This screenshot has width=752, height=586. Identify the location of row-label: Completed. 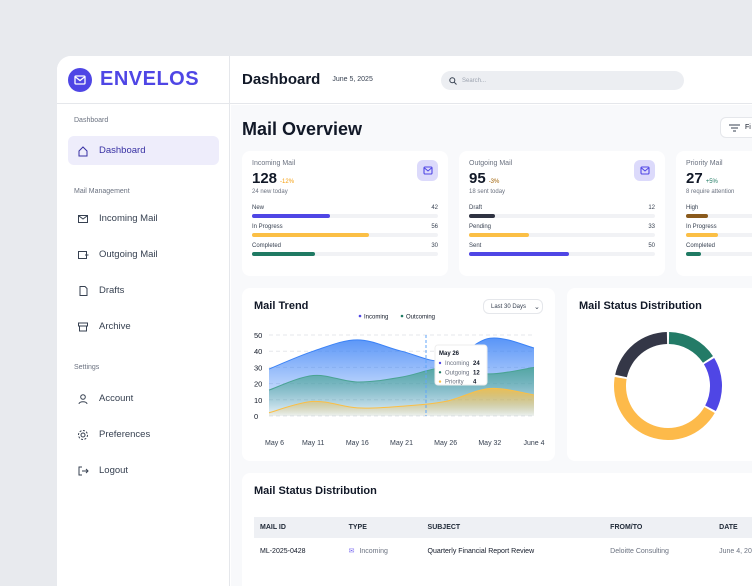
(701, 246).